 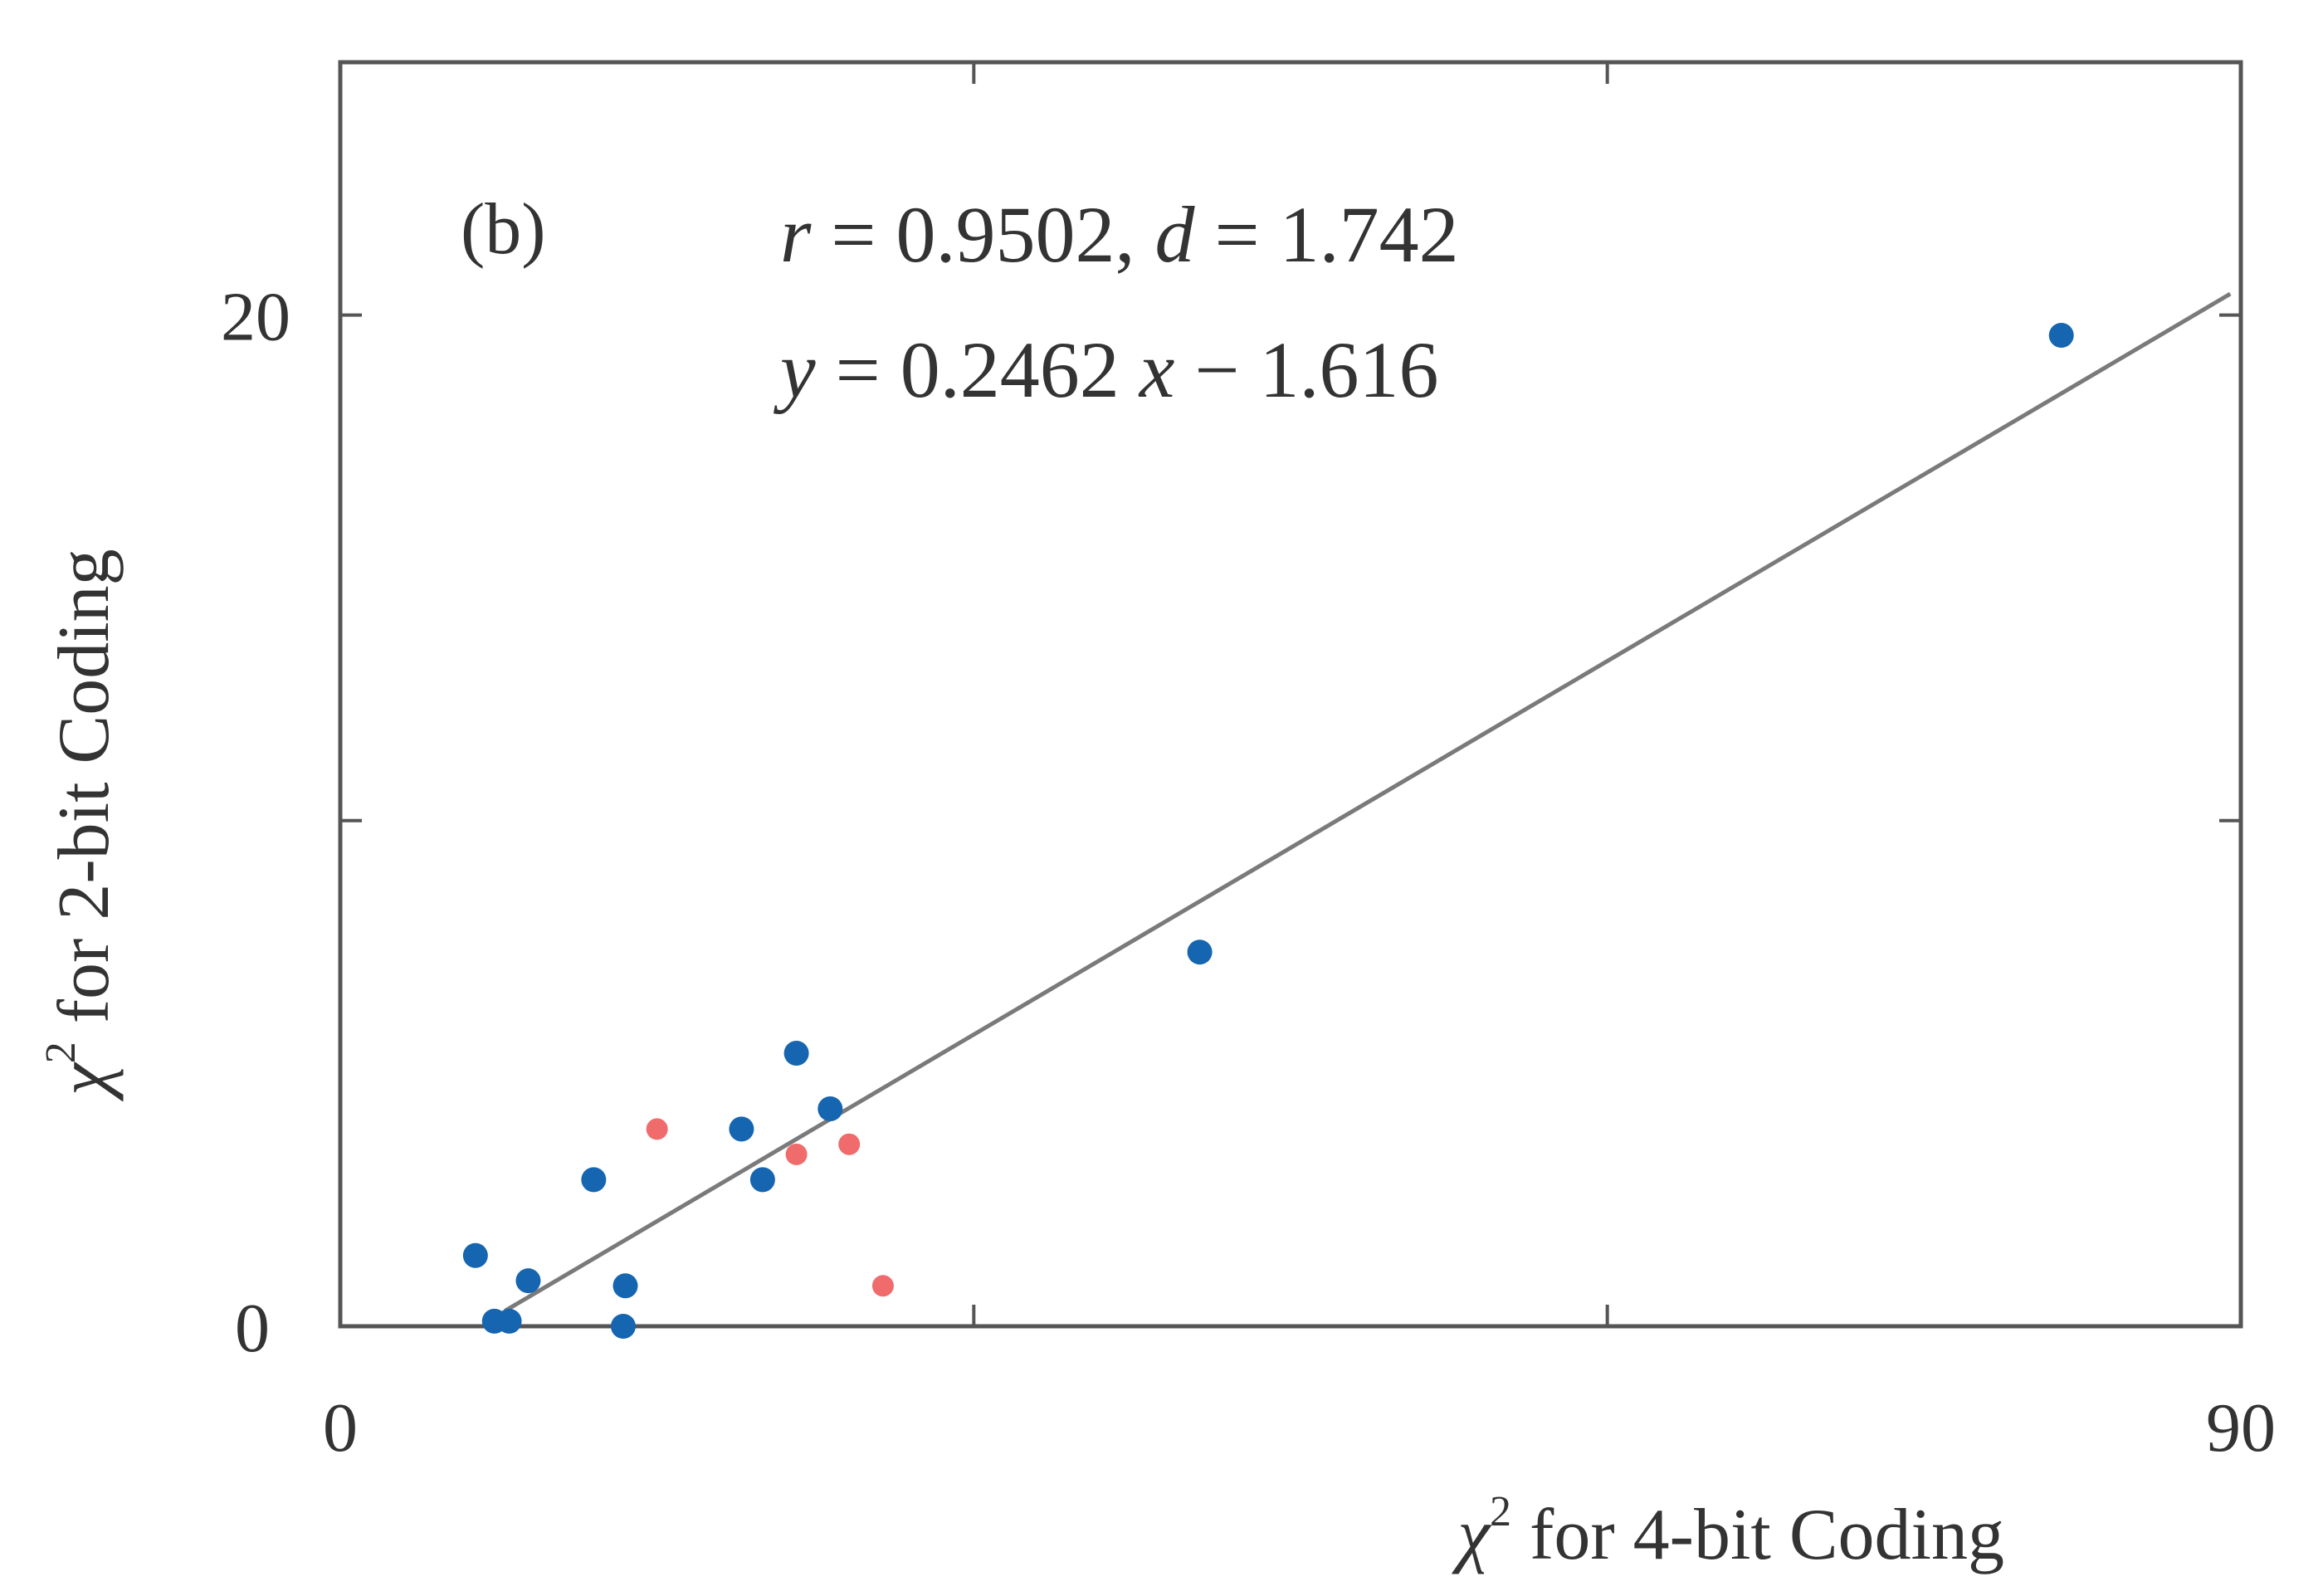 I want to click on y-title-text: for 2-bit Coding, so click(x=84, y=795).